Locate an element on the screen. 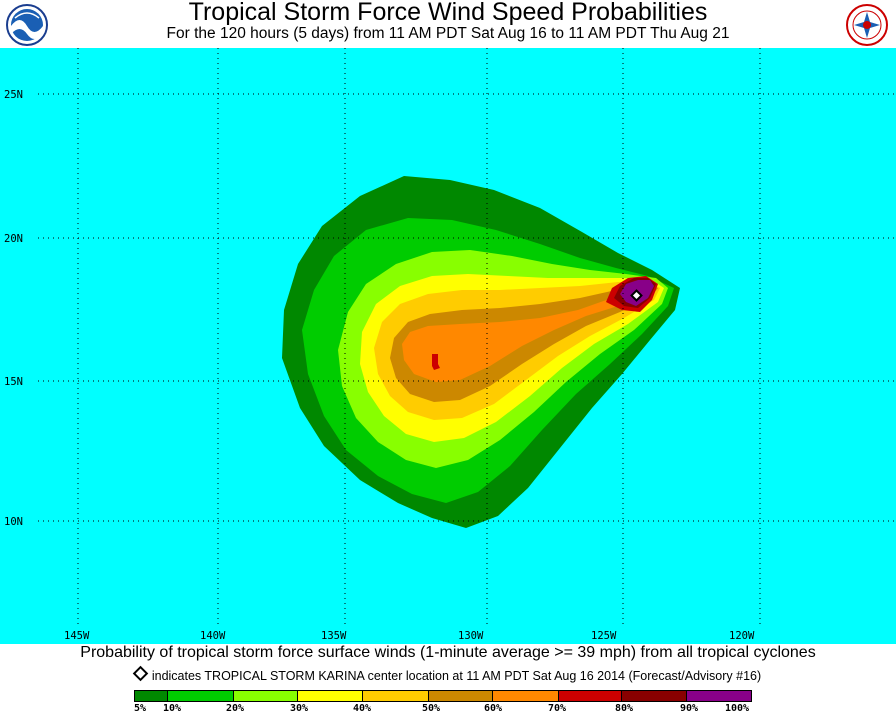 This screenshot has height=716, width=896. legend-label-40: 40% is located at coordinates (362, 708).